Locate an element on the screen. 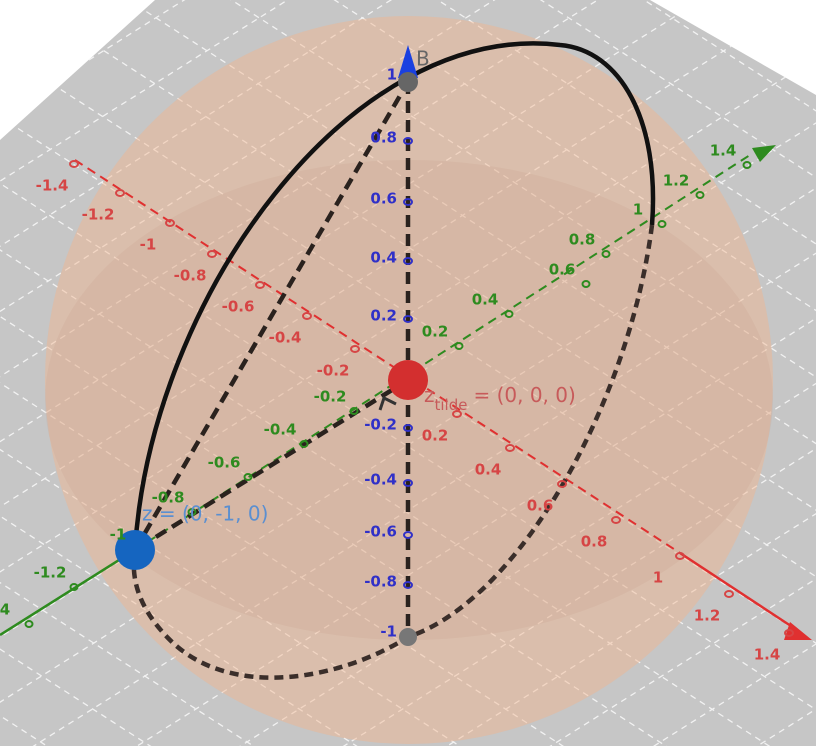 The image size is (816, 746). right-angle-mark is located at coordinates (387, 403).